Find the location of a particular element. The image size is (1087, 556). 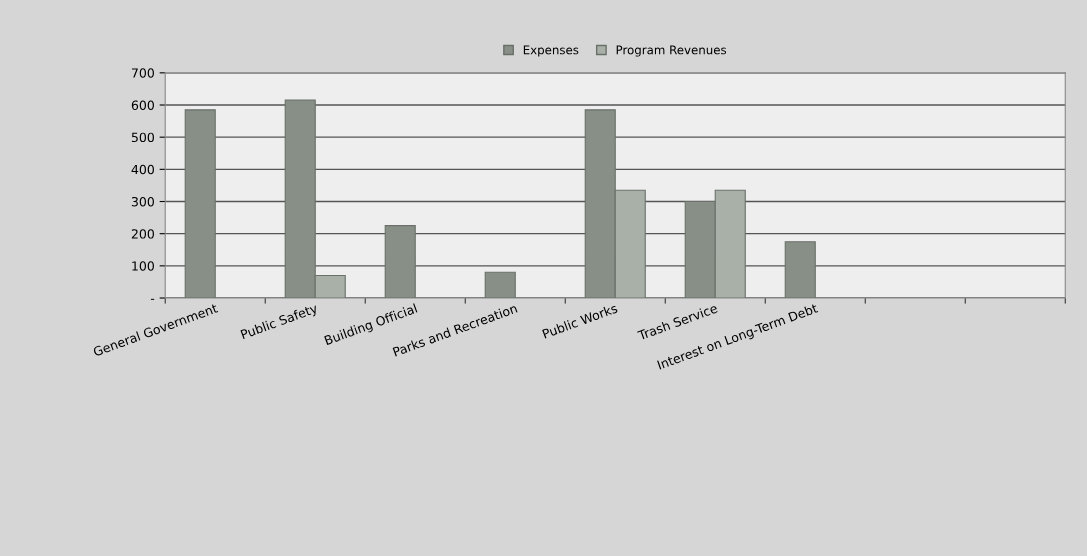

y-tick-label: 600 is located at coordinates (142, 105).